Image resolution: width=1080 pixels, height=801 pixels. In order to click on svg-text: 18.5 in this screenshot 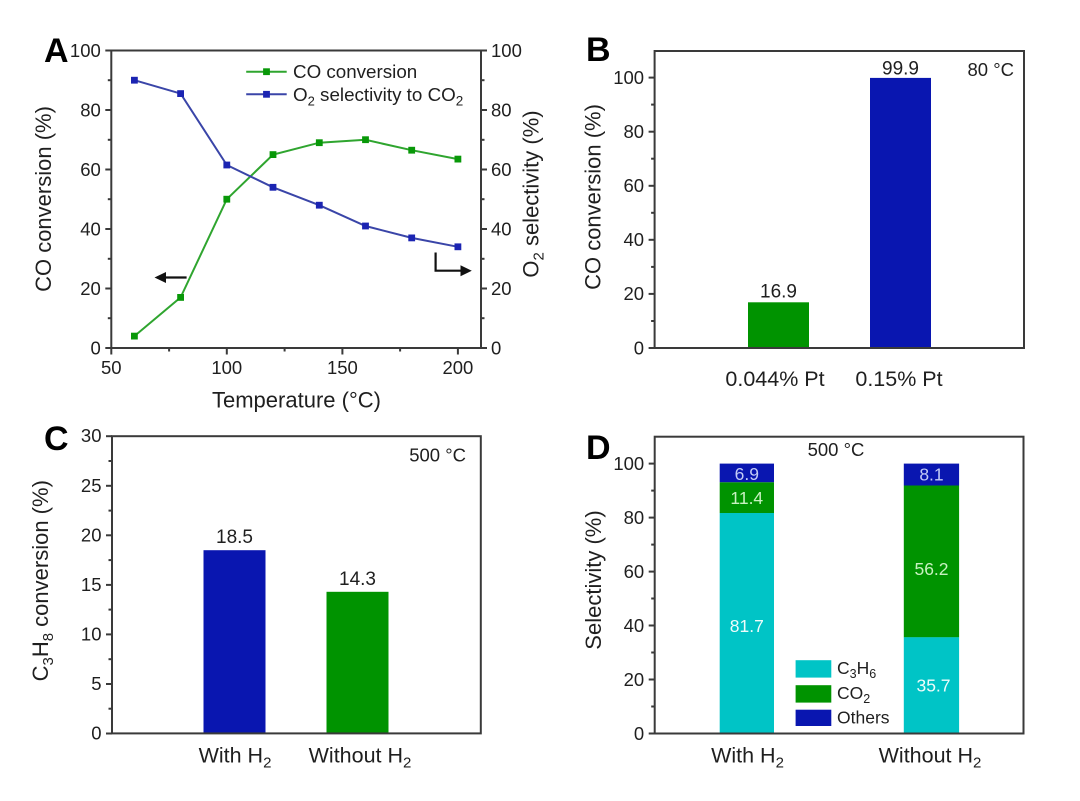, I will do `click(234, 537)`.